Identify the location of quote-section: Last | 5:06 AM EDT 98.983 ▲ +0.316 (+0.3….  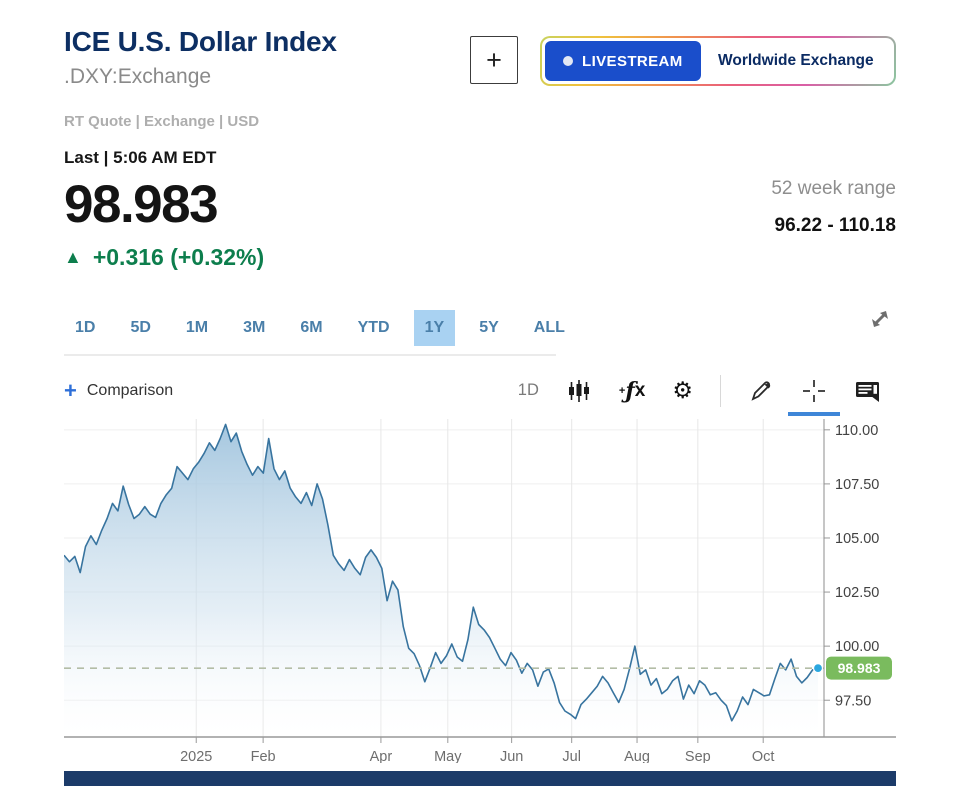
(480, 209).